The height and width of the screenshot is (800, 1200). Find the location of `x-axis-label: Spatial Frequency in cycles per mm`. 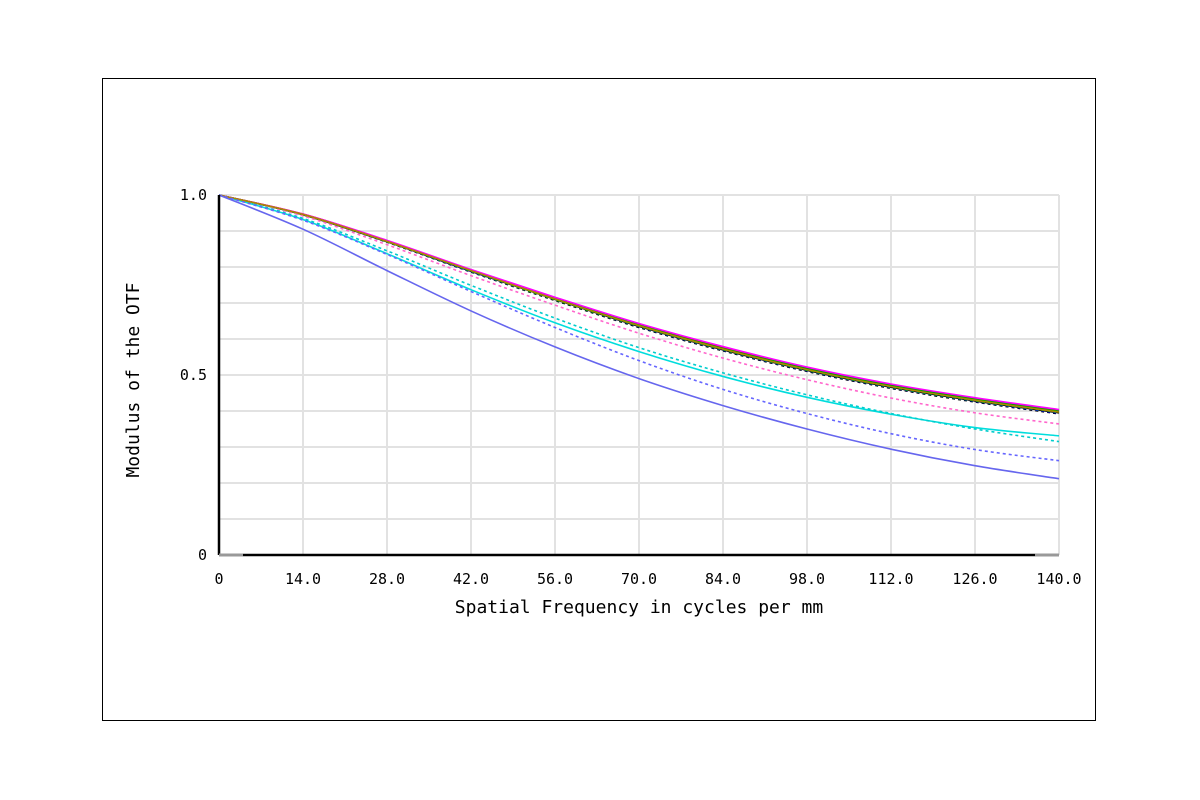

x-axis-label: Spatial Frequency in cycles per mm is located at coordinates (639, 607).